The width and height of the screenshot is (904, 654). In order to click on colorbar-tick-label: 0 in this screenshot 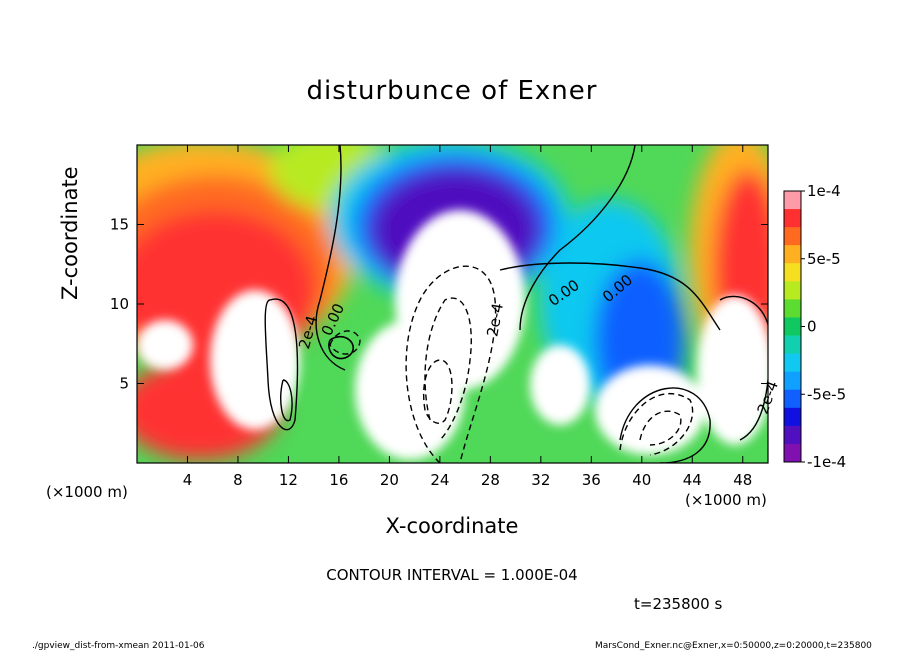, I will do `click(812, 327)`.